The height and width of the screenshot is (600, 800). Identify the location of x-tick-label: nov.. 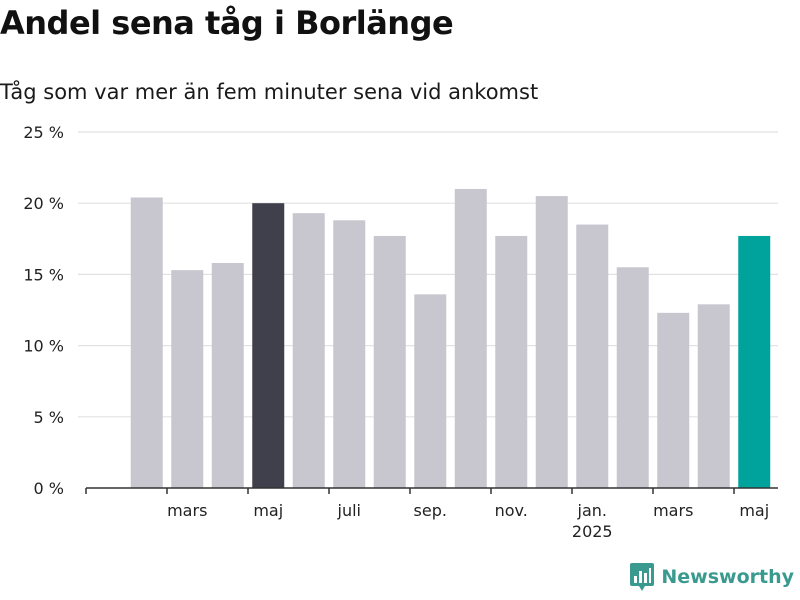
(511, 510).